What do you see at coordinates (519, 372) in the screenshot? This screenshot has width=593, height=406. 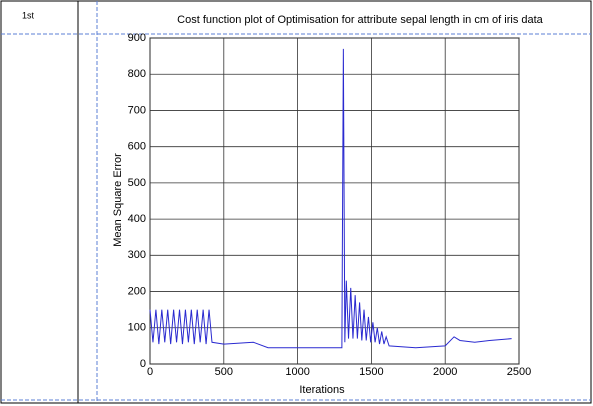 I see `x-tick-label: 2500` at bounding box center [519, 372].